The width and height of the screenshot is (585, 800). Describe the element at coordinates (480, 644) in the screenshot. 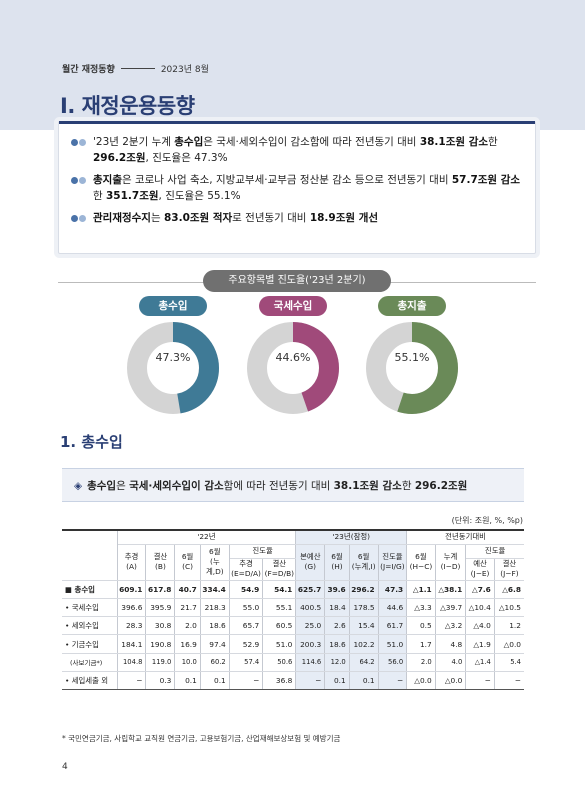

I see `table-cell: △1.9` at that location.